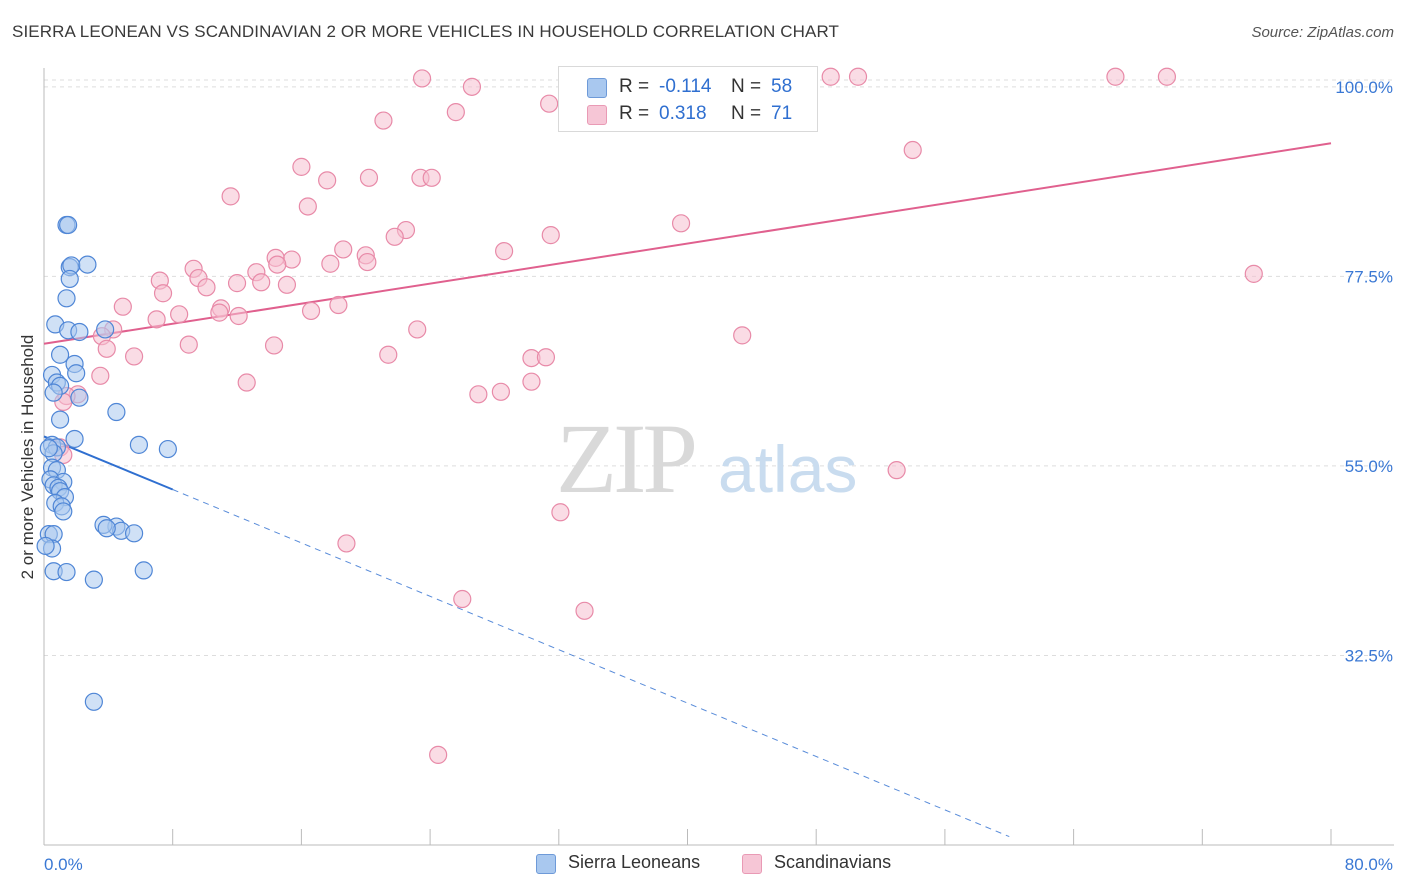 The image size is (1406, 892). What do you see at coordinates (106, 463) in the screenshot?
I see `series-sierra-leoneans-points` at bounding box center [106, 463].